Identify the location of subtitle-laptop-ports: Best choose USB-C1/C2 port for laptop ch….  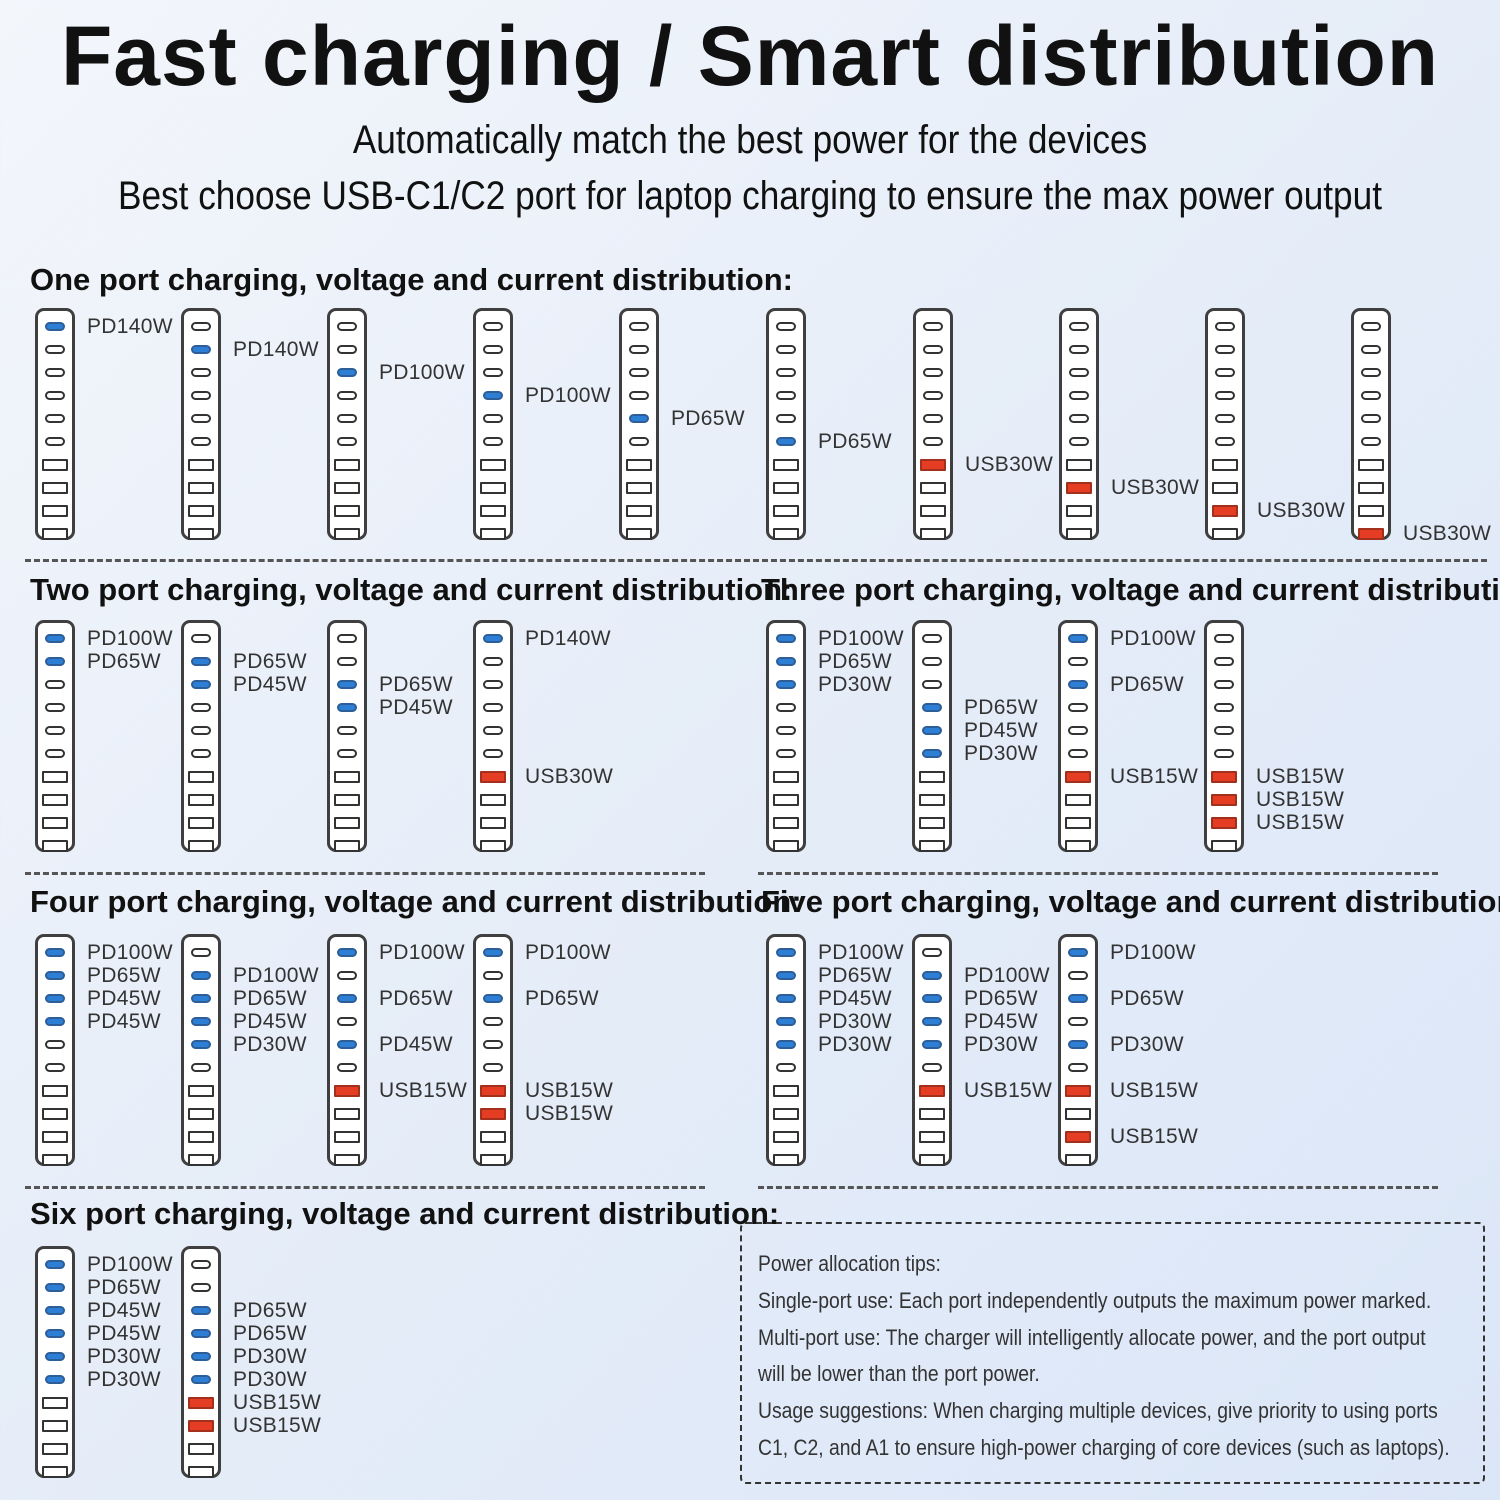
(749, 196).